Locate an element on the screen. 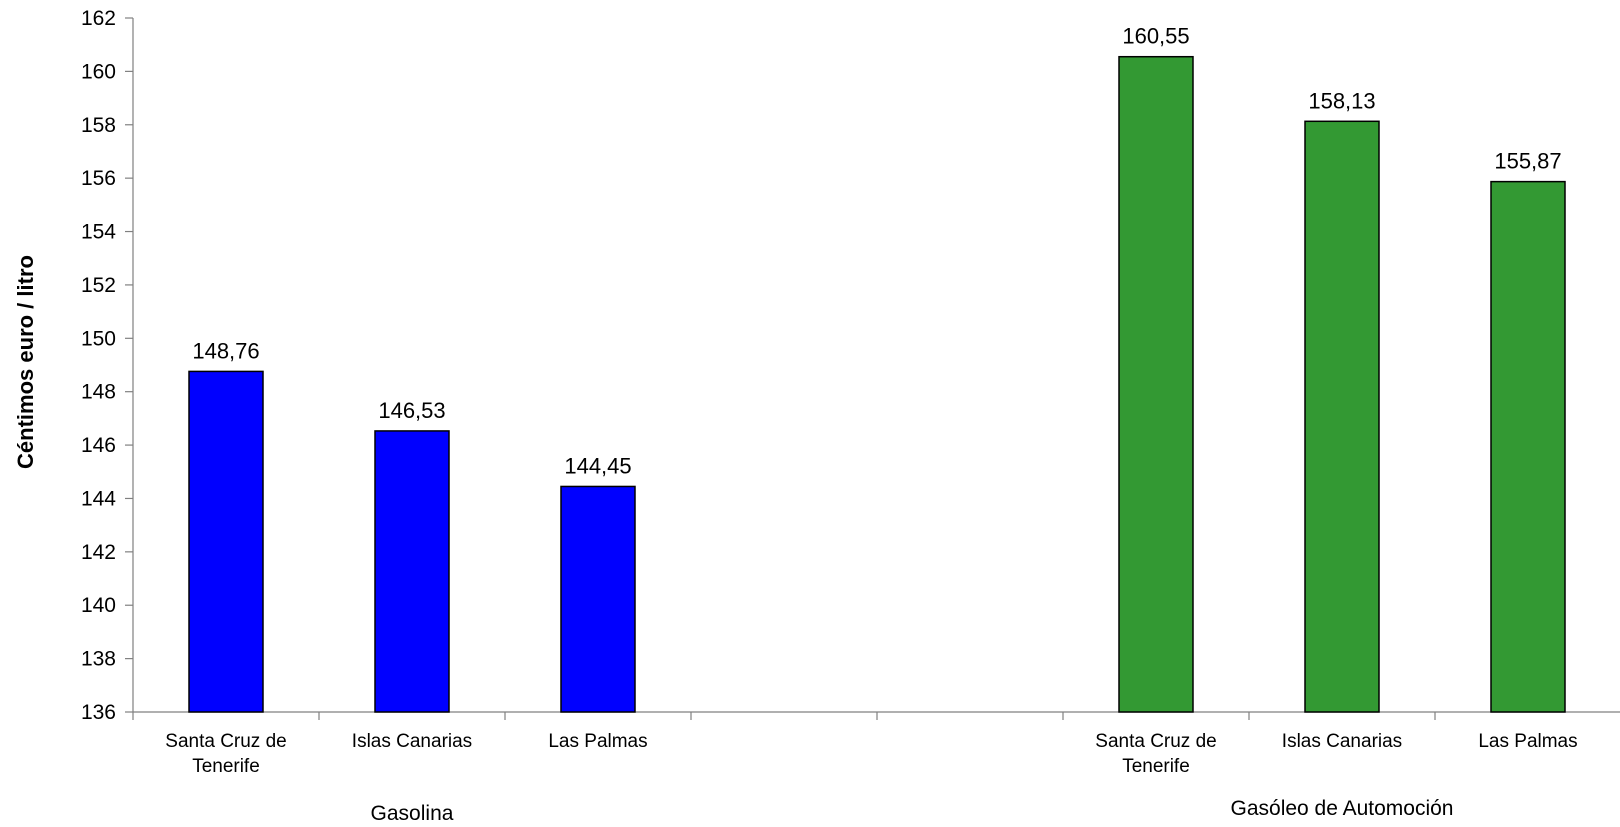 Image resolution: width=1620 pixels, height=827 pixels. y-tick-label: 148 is located at coordinates (98, 392).